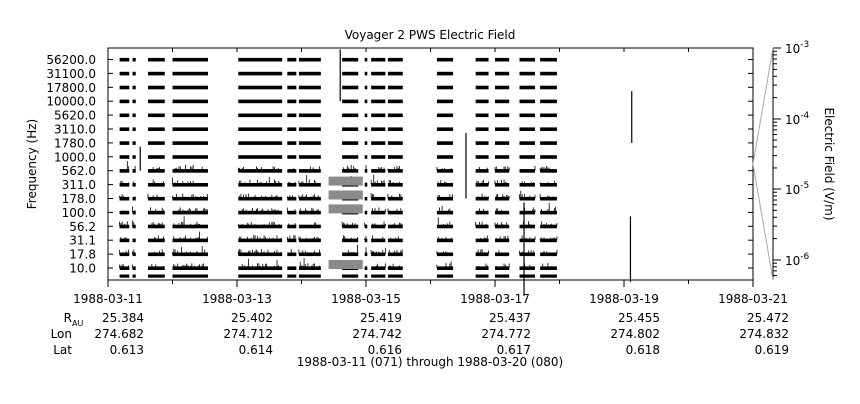 The height and width of the screenshot is (404, 860). What do you see at coordinates (506, 334) in the screenshot?
I see `ephemeris-value: 274.772` at bounding box center [506, 334].